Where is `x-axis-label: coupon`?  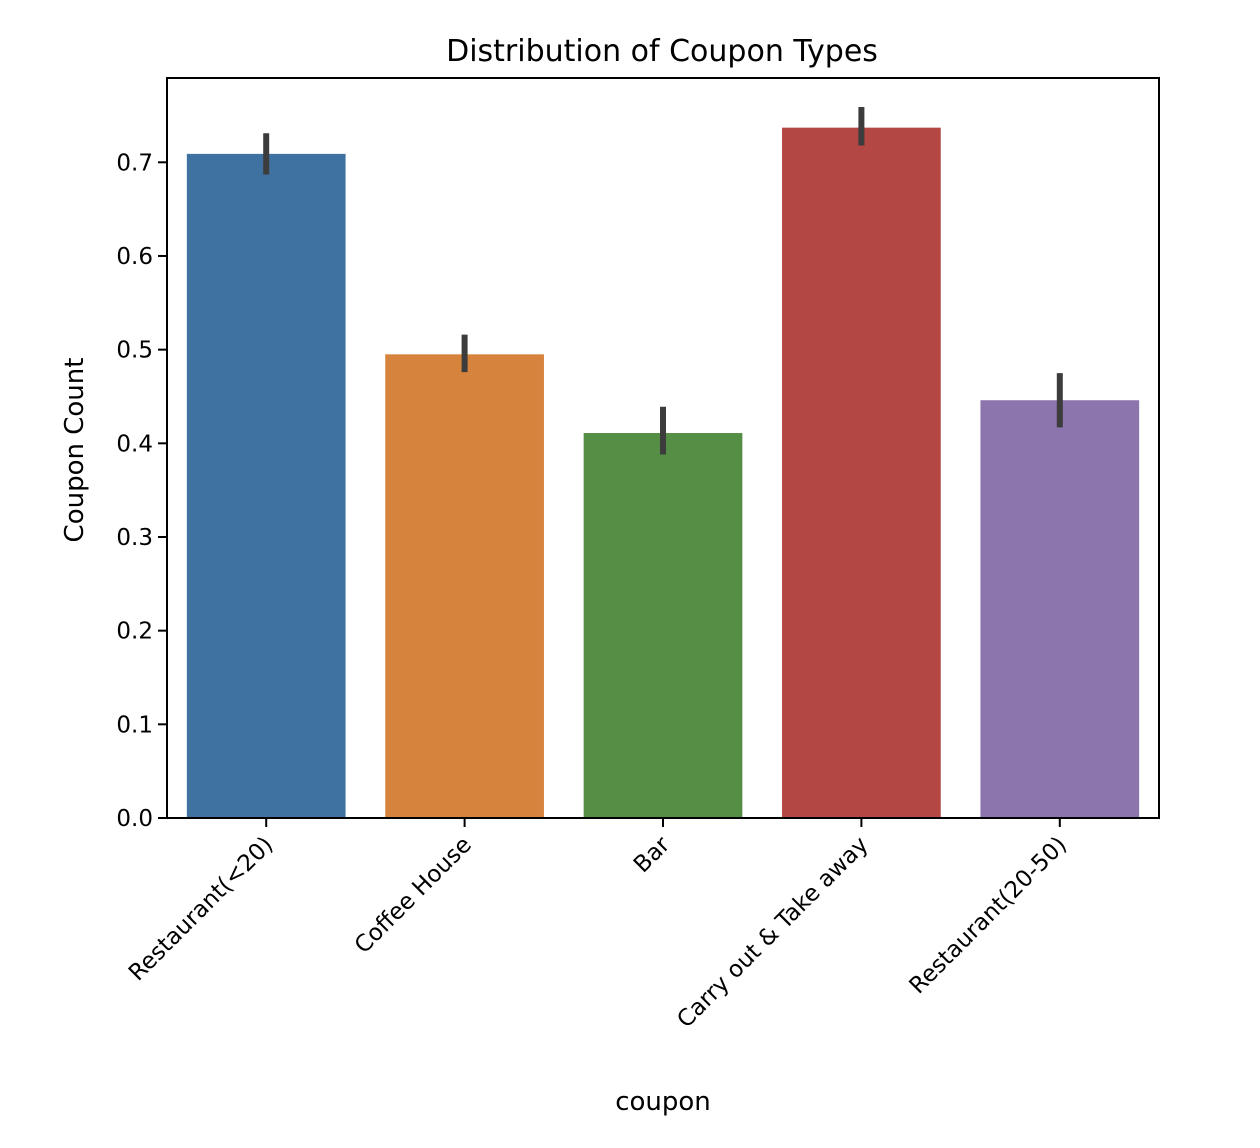
x-axis-label: coupon is located at coordinates (663, 1102).